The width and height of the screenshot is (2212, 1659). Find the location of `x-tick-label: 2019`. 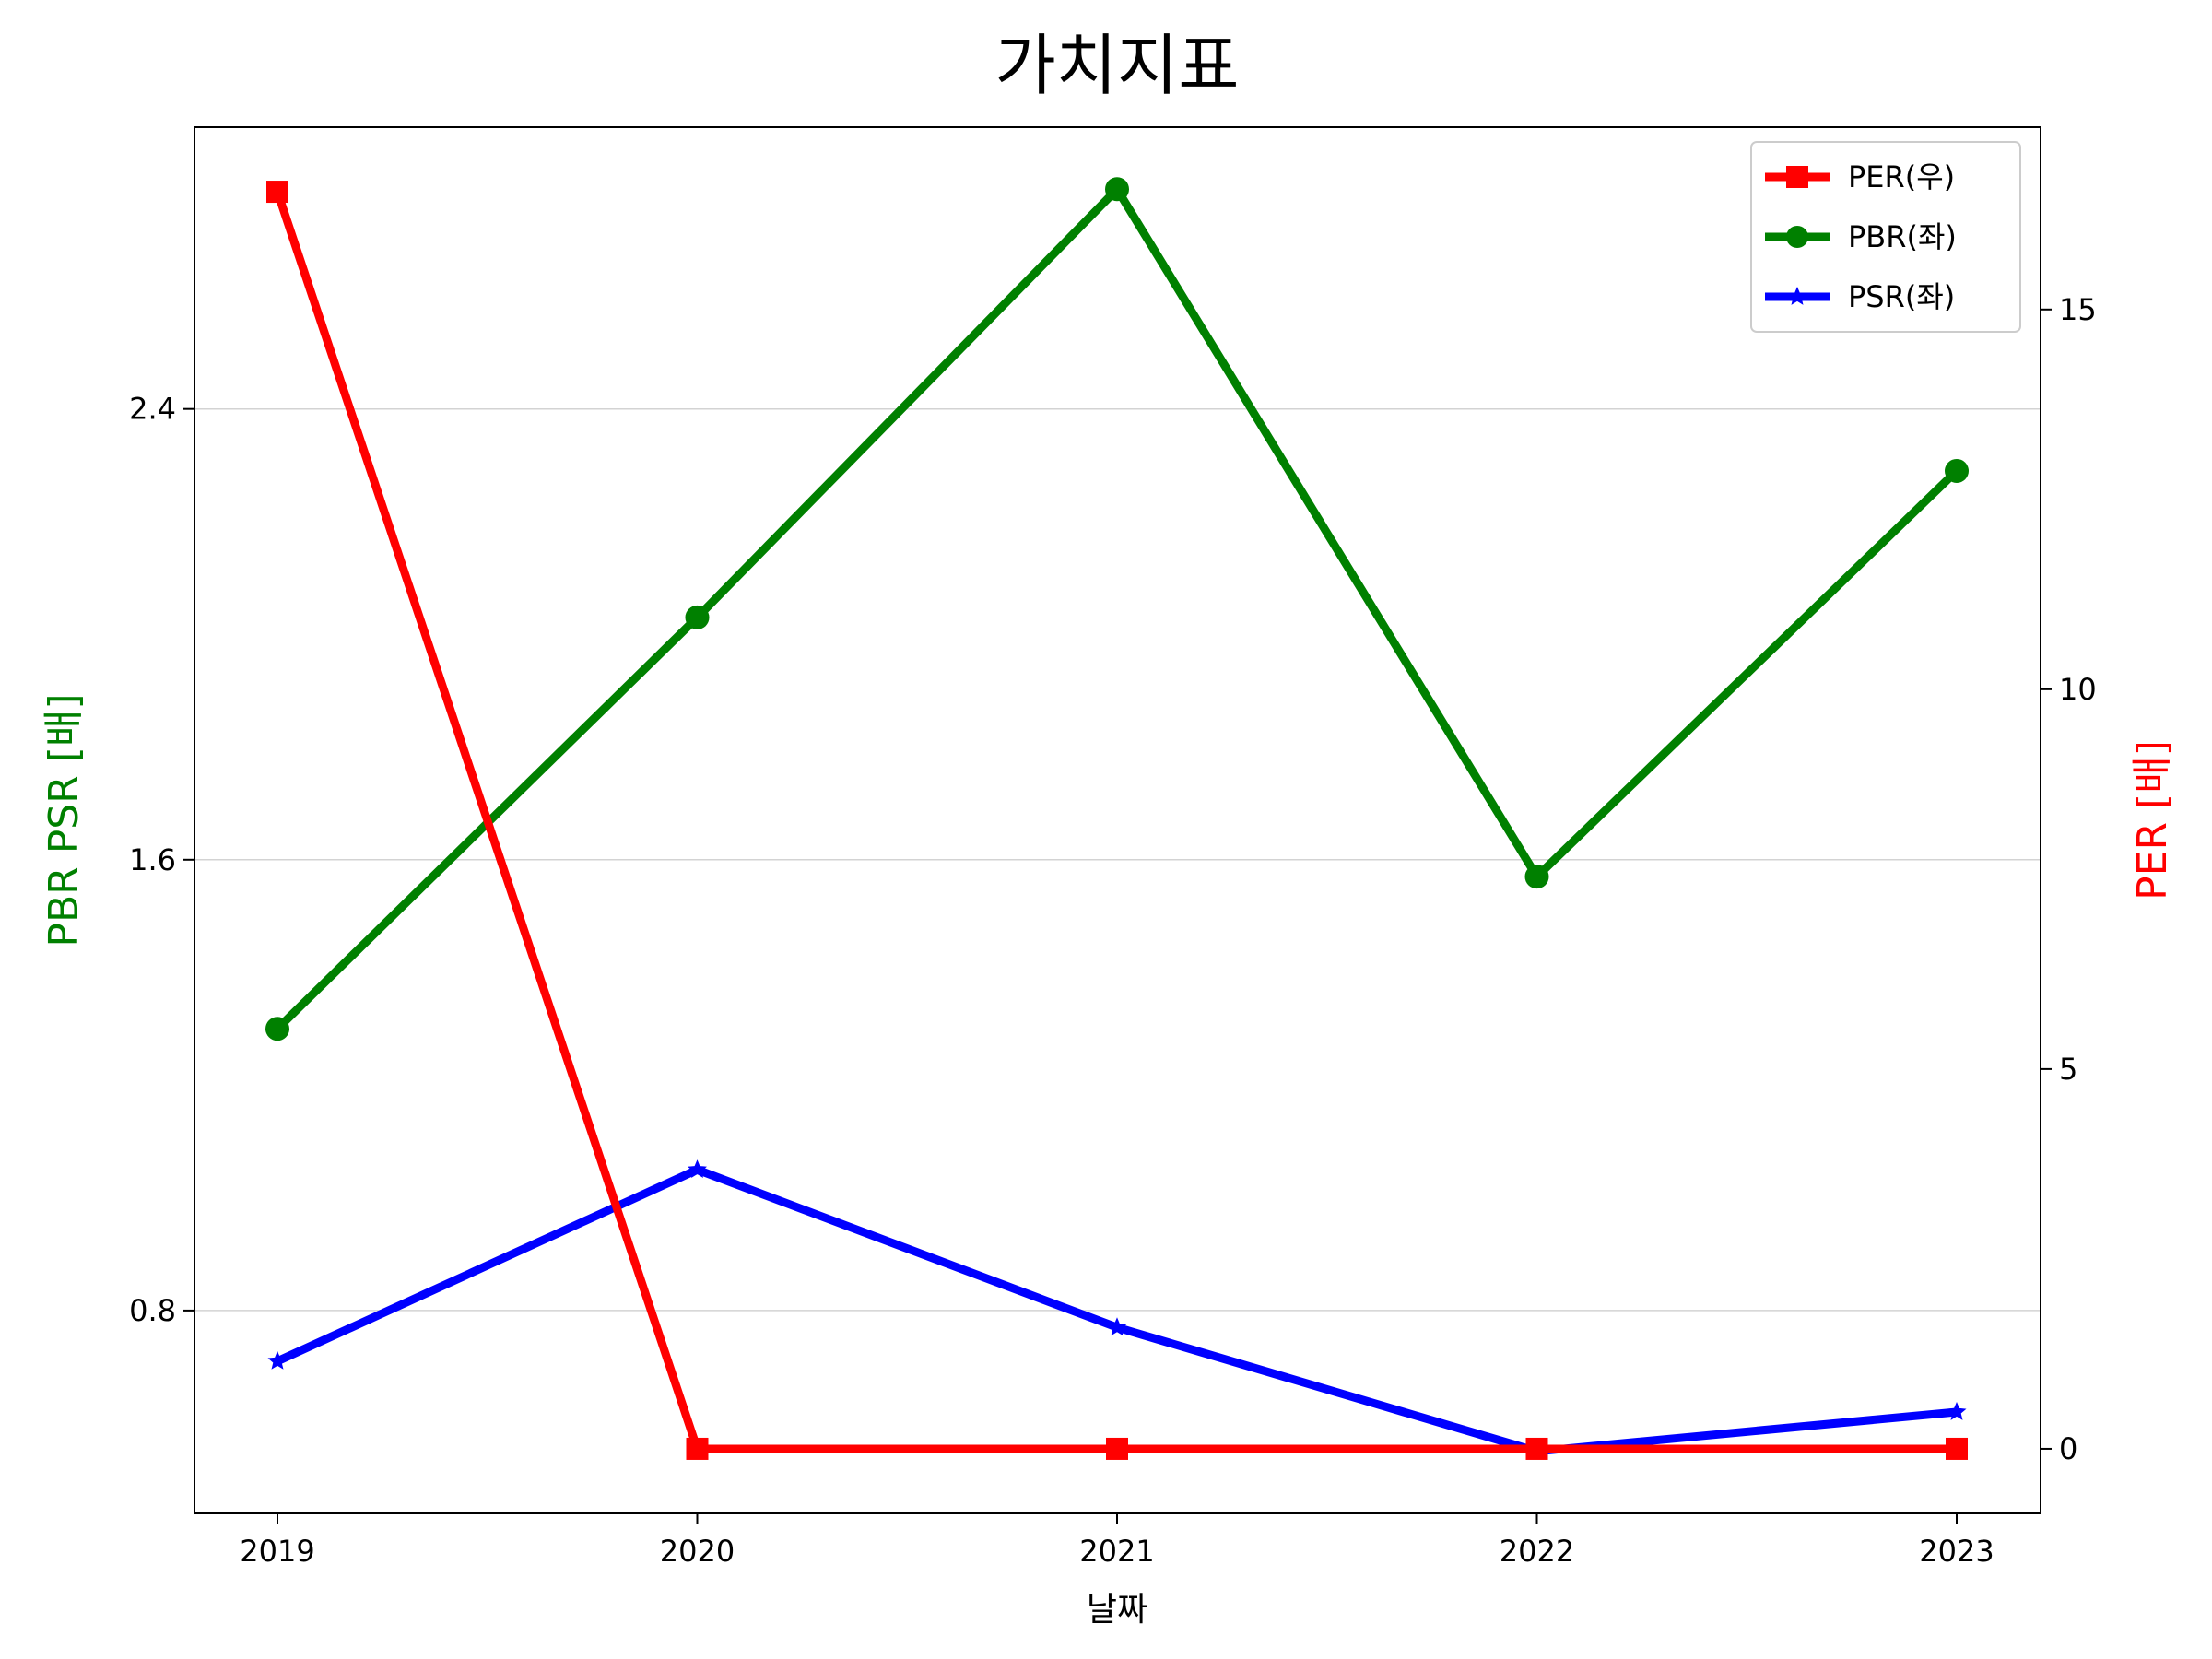

x-tick-label: 2019 is located at coordinates (277, 1551).